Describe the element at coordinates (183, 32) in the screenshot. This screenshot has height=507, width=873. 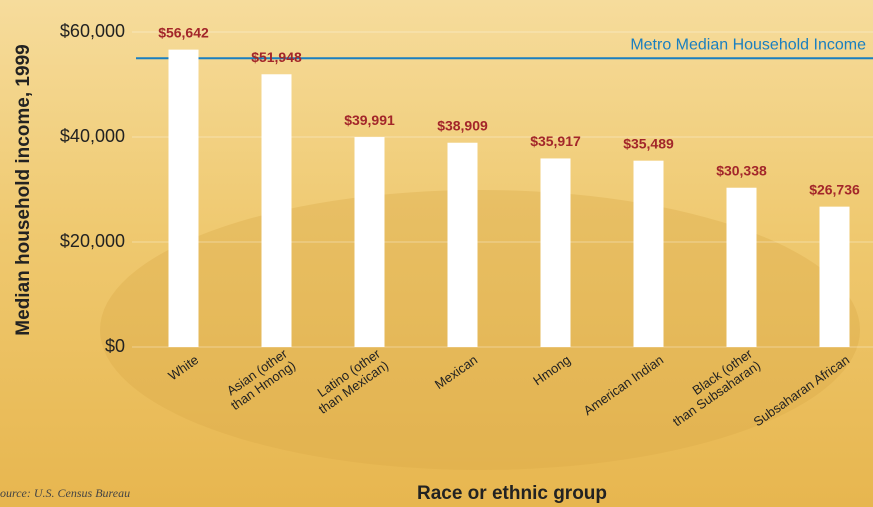
I see `value-label: $56,642` at that location.